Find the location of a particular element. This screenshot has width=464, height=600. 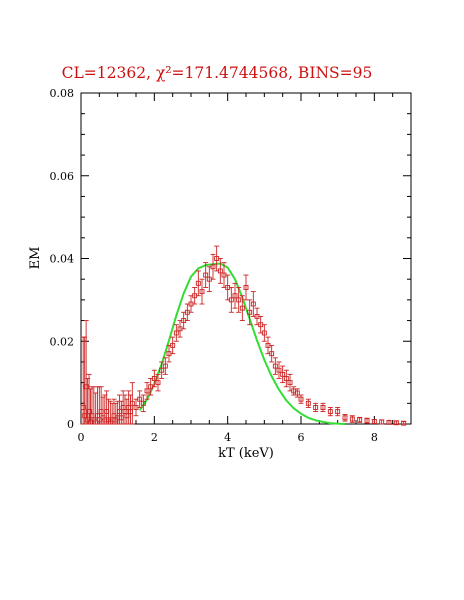

x-tick-label: 6 is located at coordinates (301, 437).